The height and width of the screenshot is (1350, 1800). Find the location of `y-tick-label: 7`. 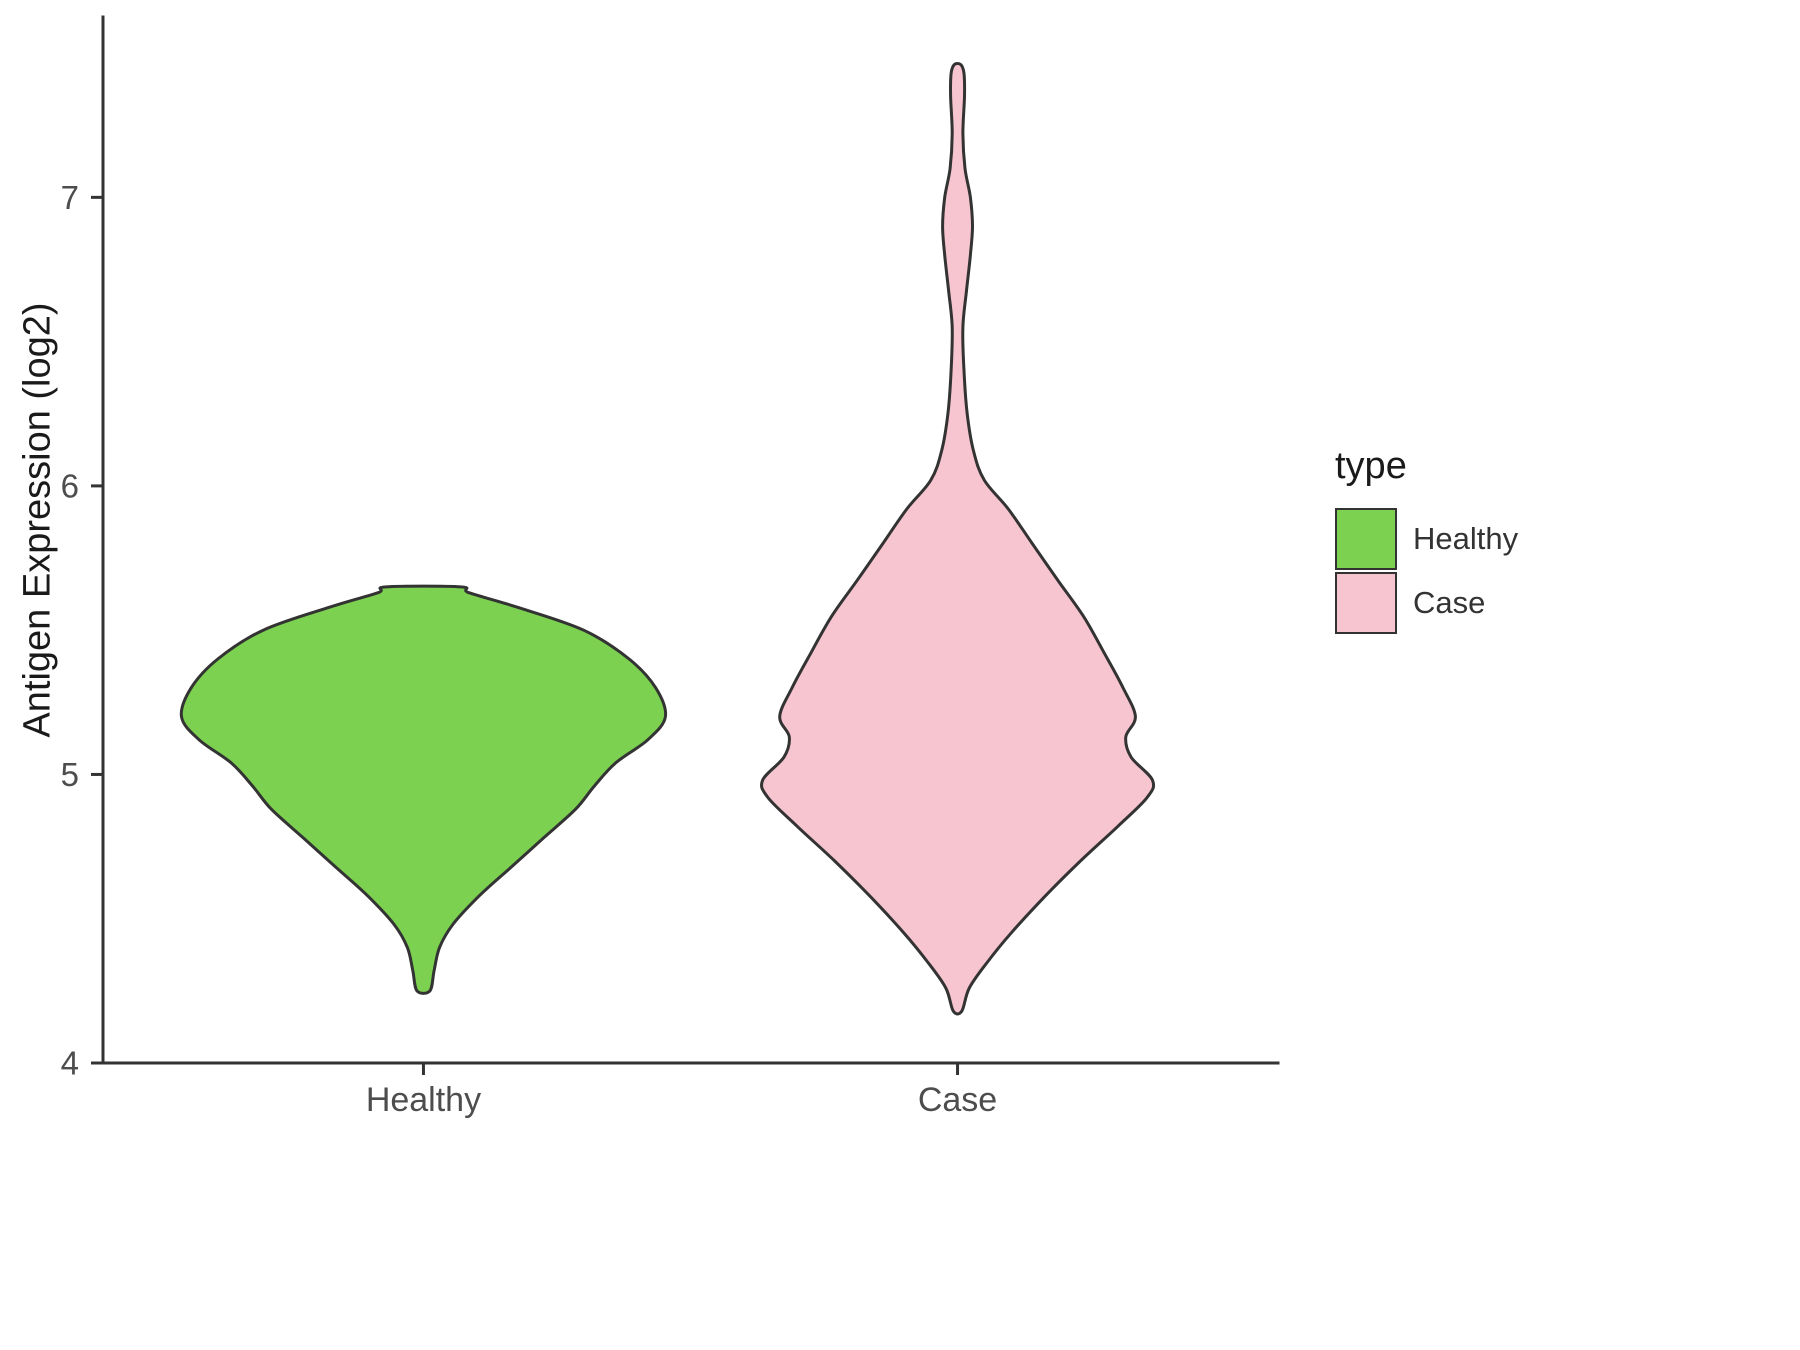

y-tick-label: 7 is located at coordinates (70, 197).